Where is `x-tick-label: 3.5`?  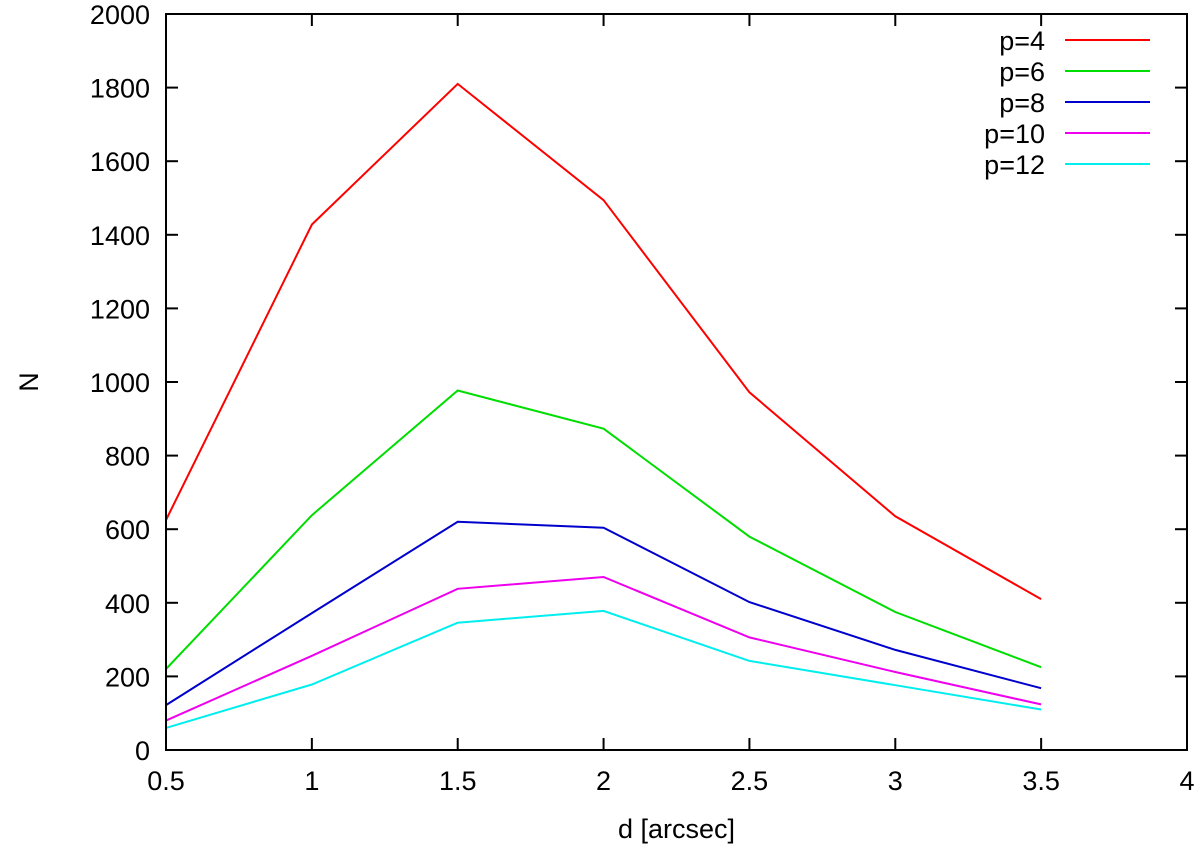 x-tick-label: 3.5 is located at coordinates (1041, 781).